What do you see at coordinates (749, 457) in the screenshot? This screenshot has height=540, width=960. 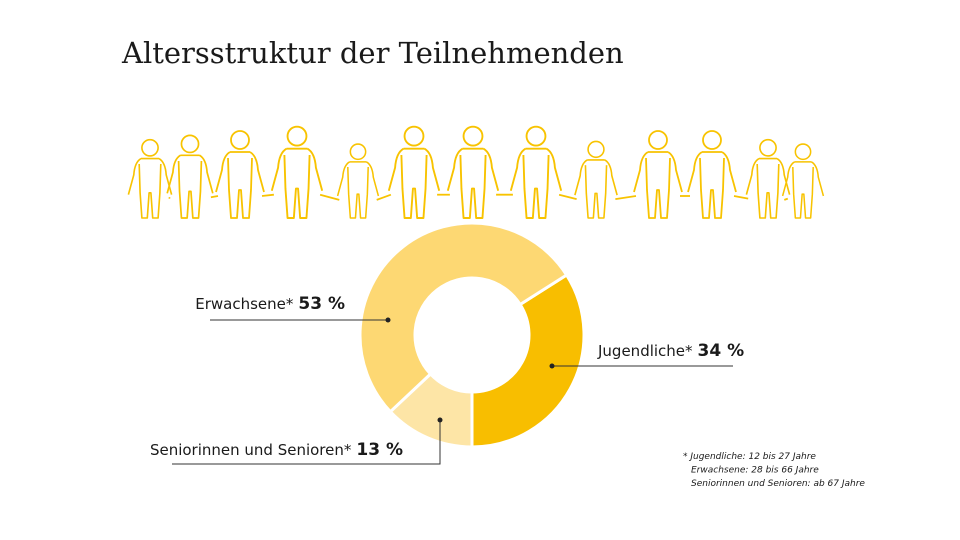 I see `footnote-line: * Jugendliche: 12 bis 27 Jahre` at bounding box center [749, 457].